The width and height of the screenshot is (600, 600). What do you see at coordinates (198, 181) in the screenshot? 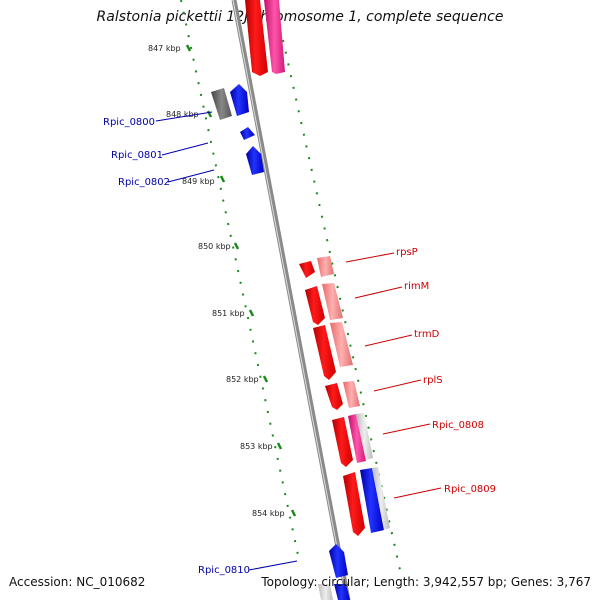
I see `tick-label-849: 849 kbp` at bounding box center [198, 181].